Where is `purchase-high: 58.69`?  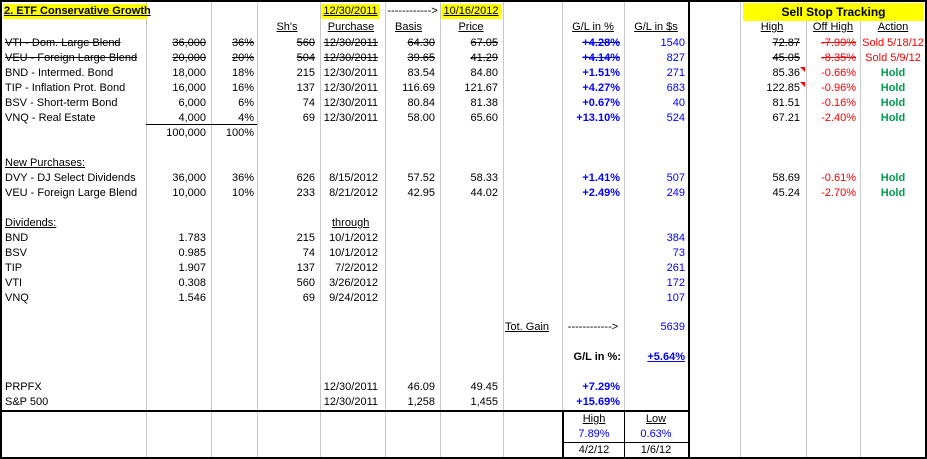
purchase-high: 58.69 is located at coordinates (786, 178).